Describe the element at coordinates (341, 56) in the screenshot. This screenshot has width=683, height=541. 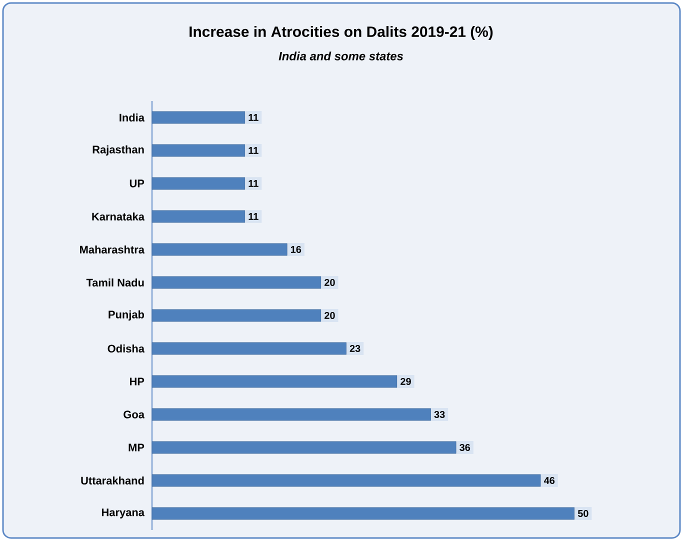
I see `chart-subtitle: India and some states` at that location.